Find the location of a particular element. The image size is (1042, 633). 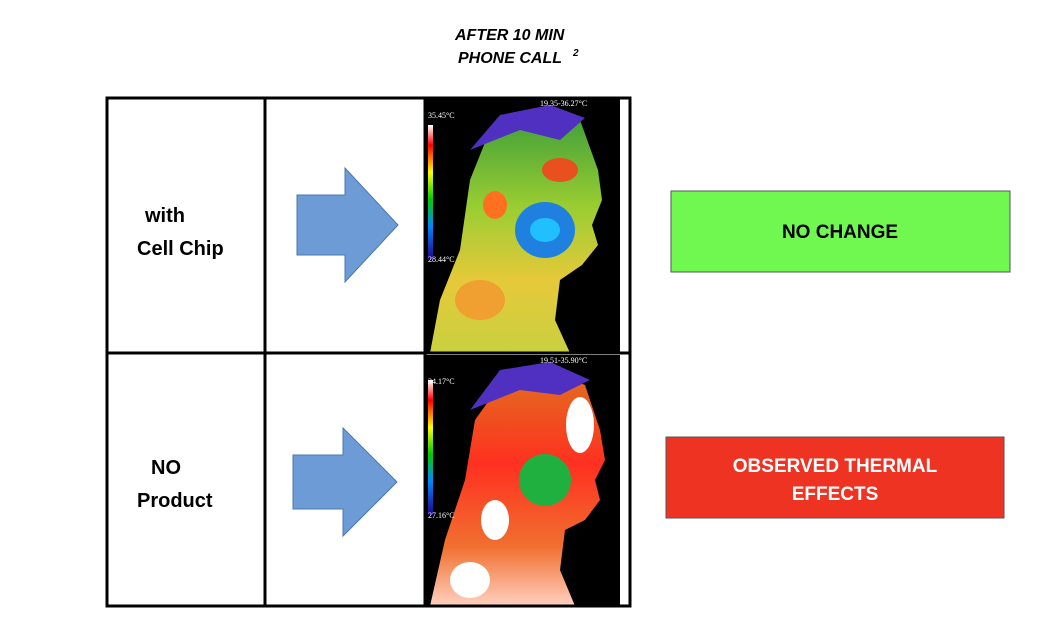

row-label: Product is located at coordinates (175, 501).